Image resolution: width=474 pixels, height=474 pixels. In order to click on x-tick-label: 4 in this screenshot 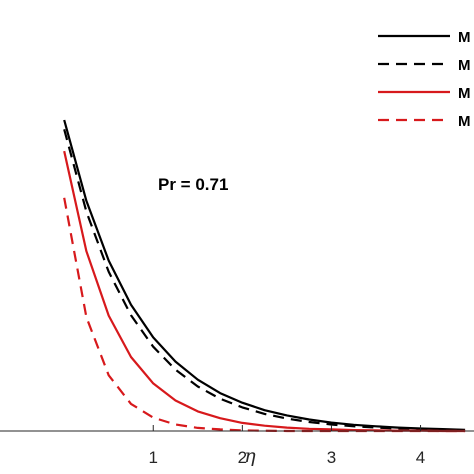, I will do `click(420, 457)`.